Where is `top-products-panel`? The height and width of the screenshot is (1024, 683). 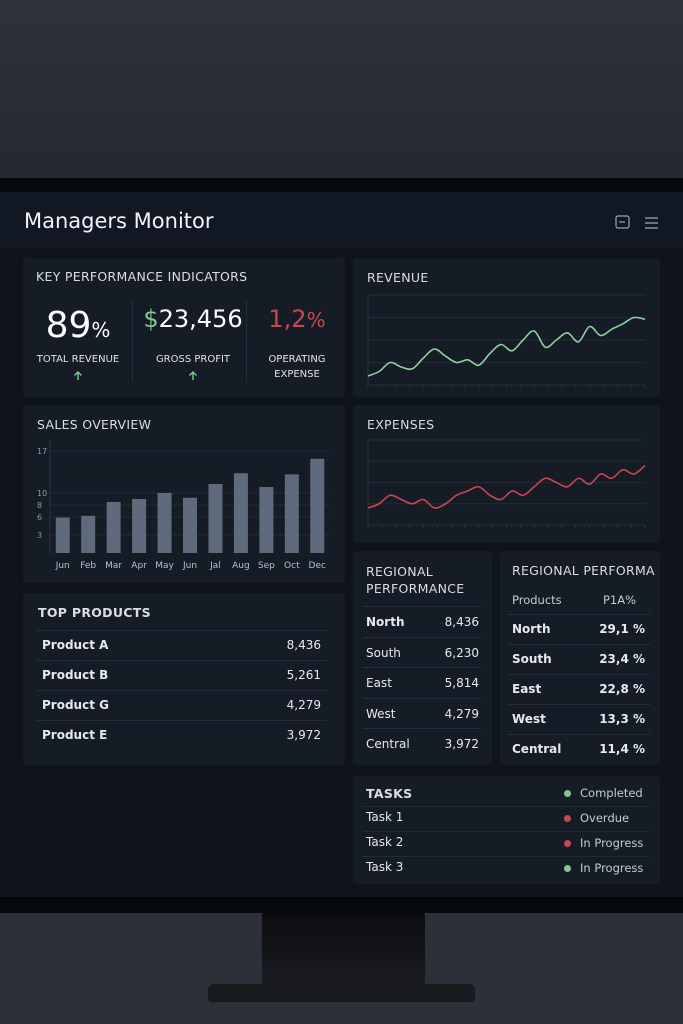
top-products-panel is located at coordinates (184, 679).